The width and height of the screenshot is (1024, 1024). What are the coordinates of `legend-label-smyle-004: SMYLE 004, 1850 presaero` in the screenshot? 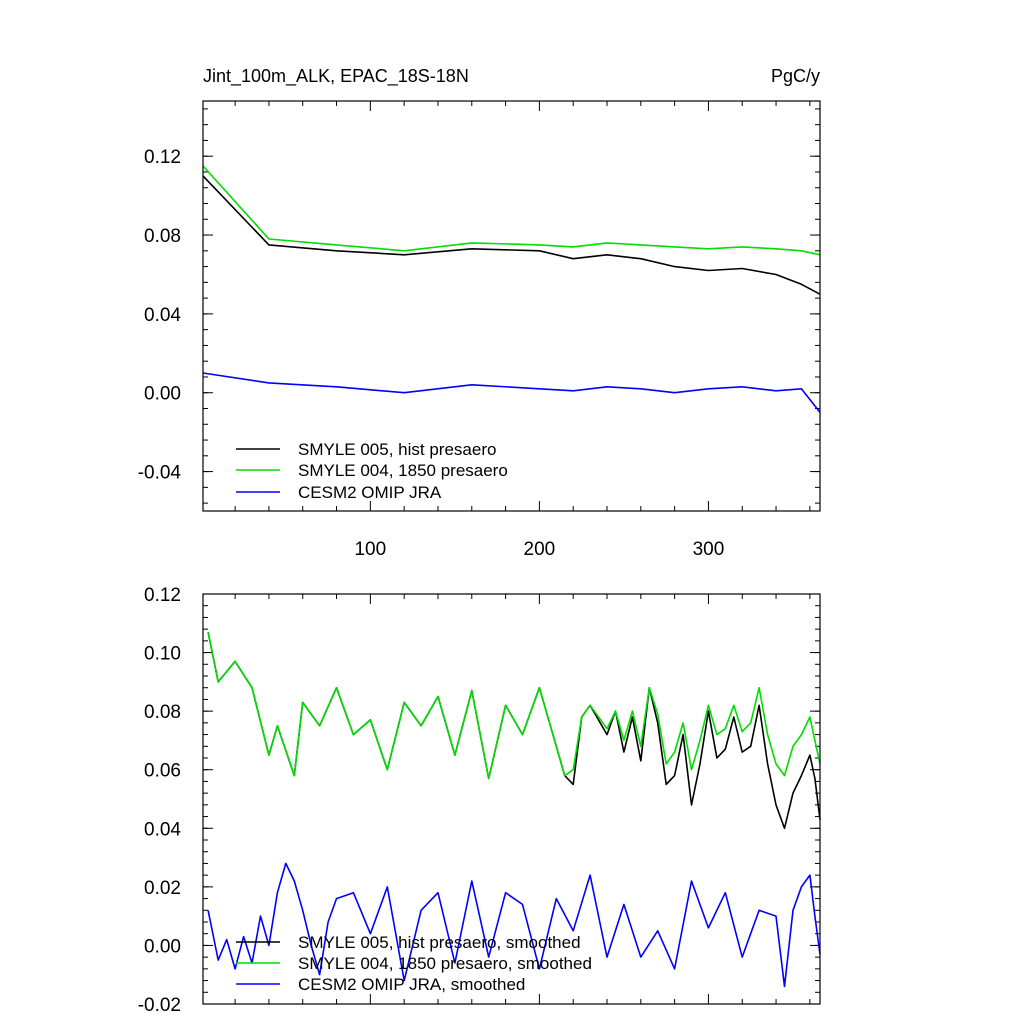 It's located at (403, 470).